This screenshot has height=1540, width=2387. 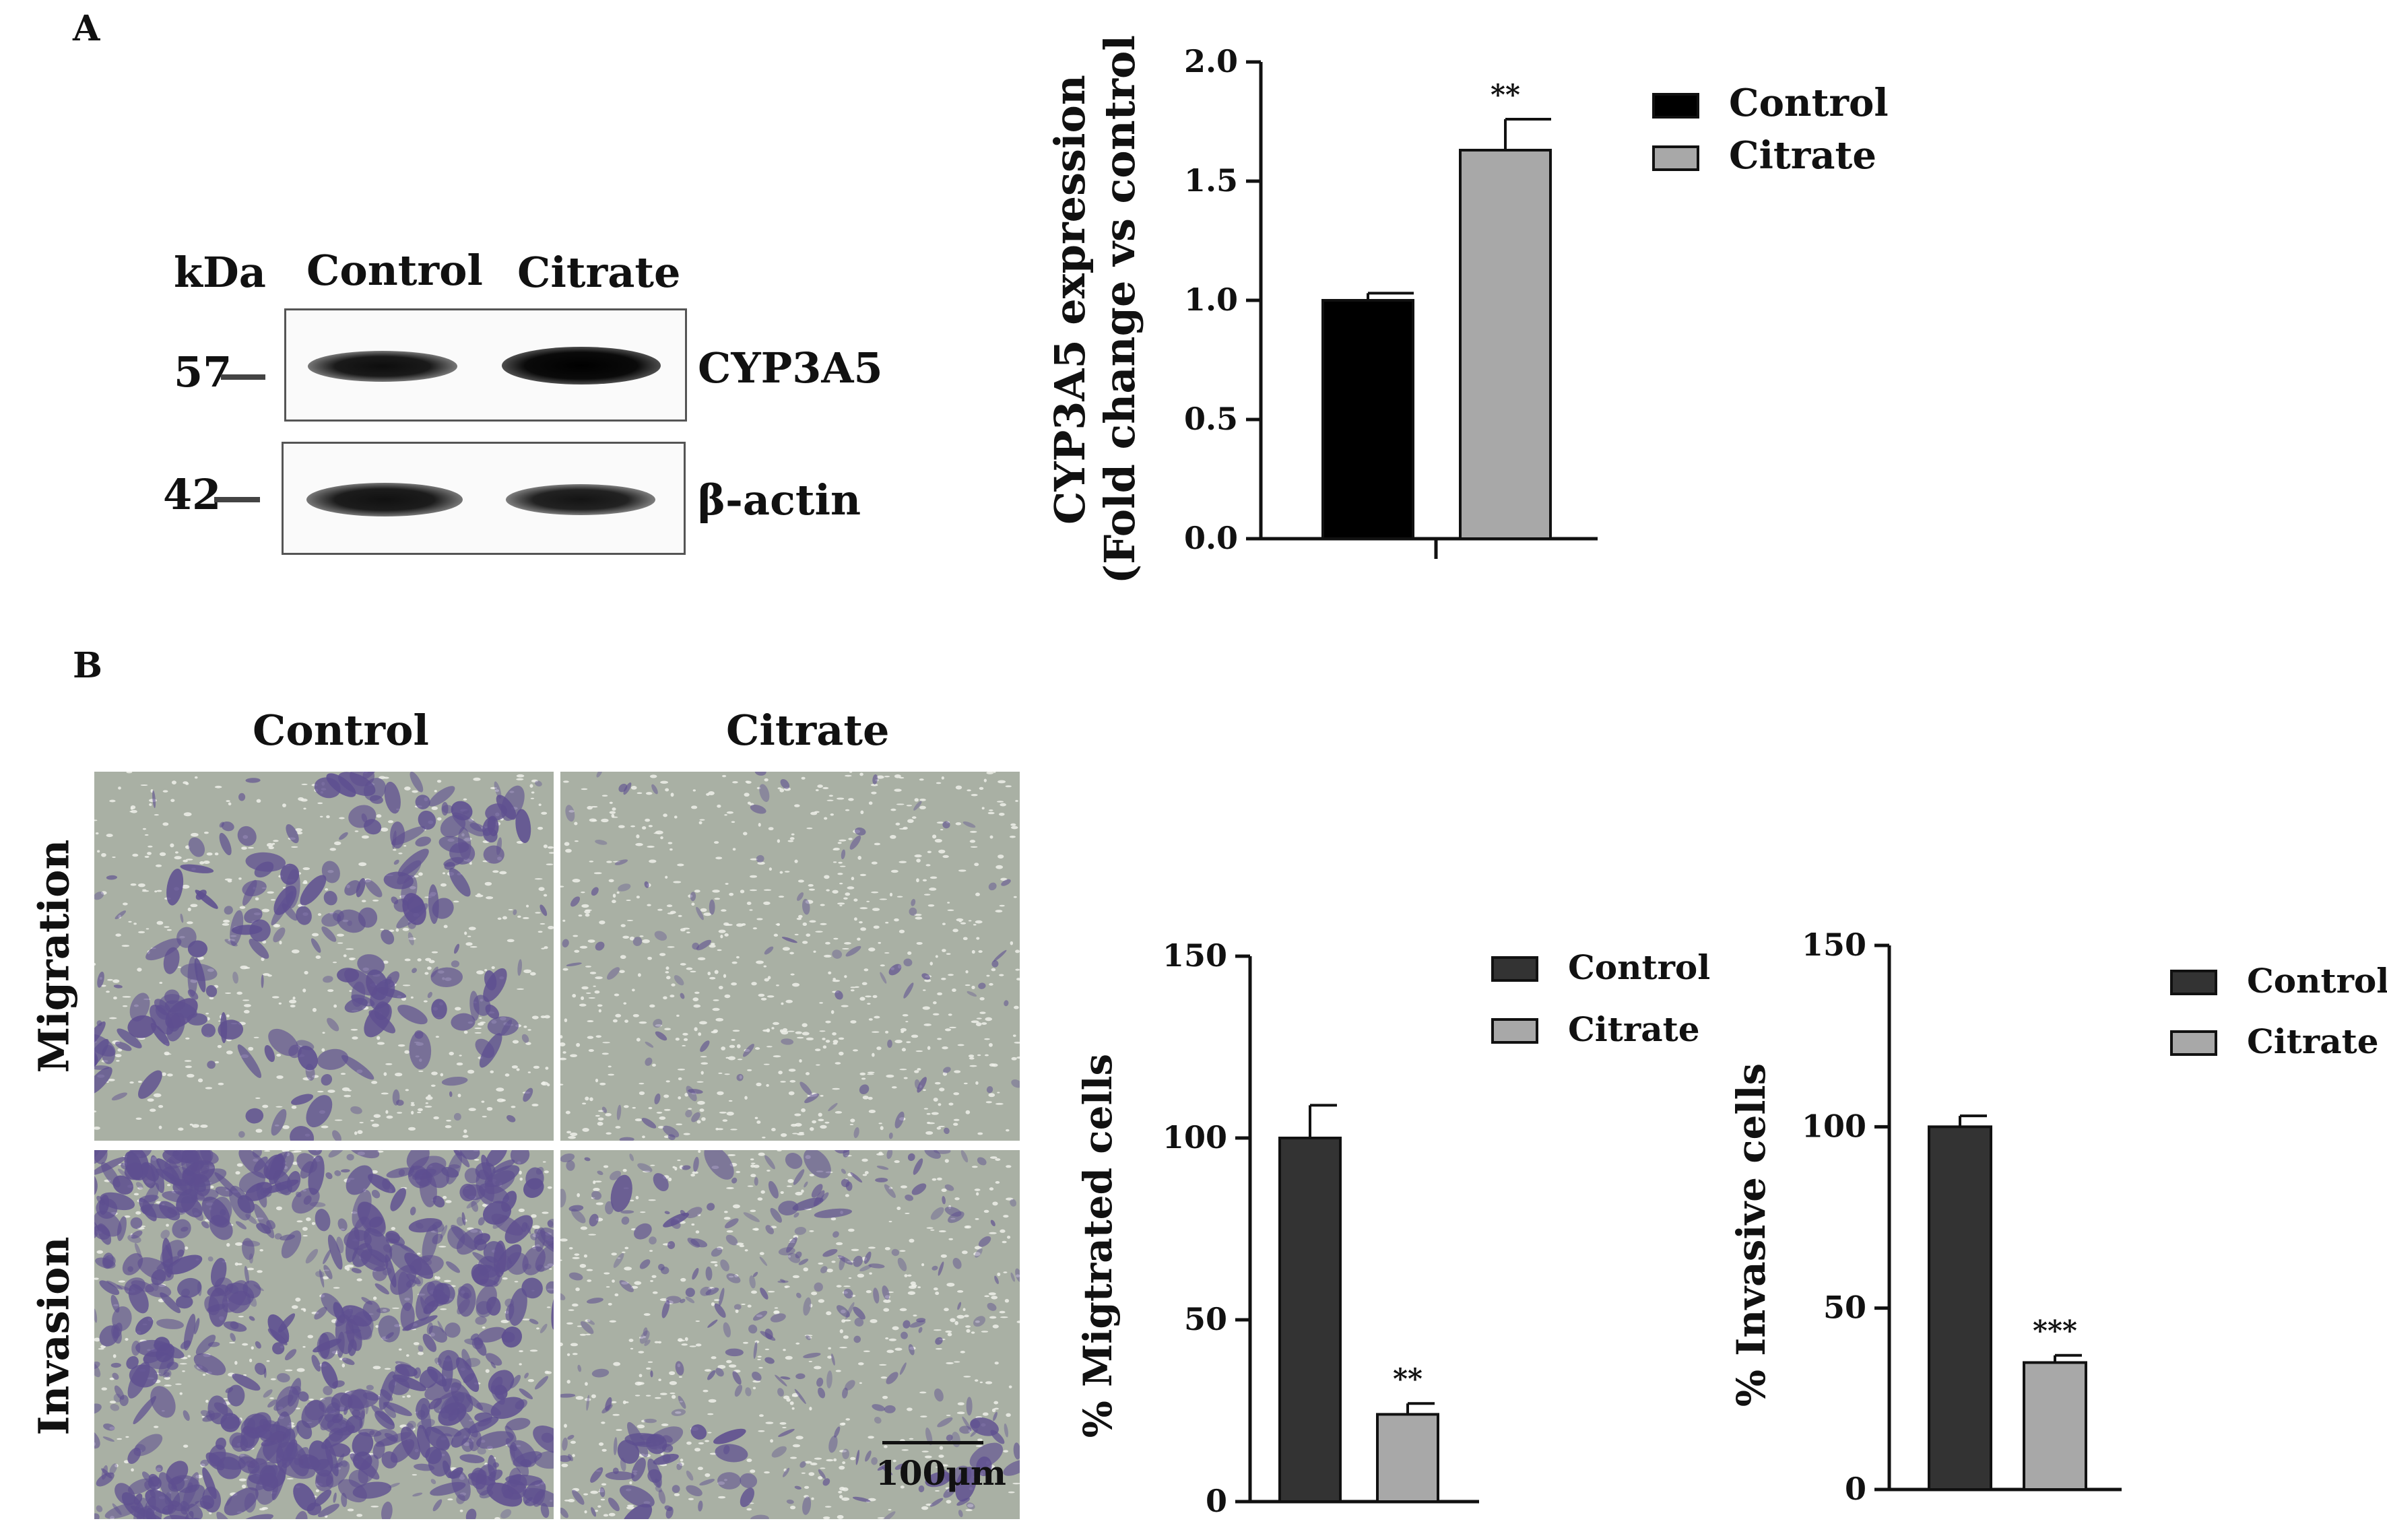 I want to click on micro-col-control: Control, so click(x=341, y=730).